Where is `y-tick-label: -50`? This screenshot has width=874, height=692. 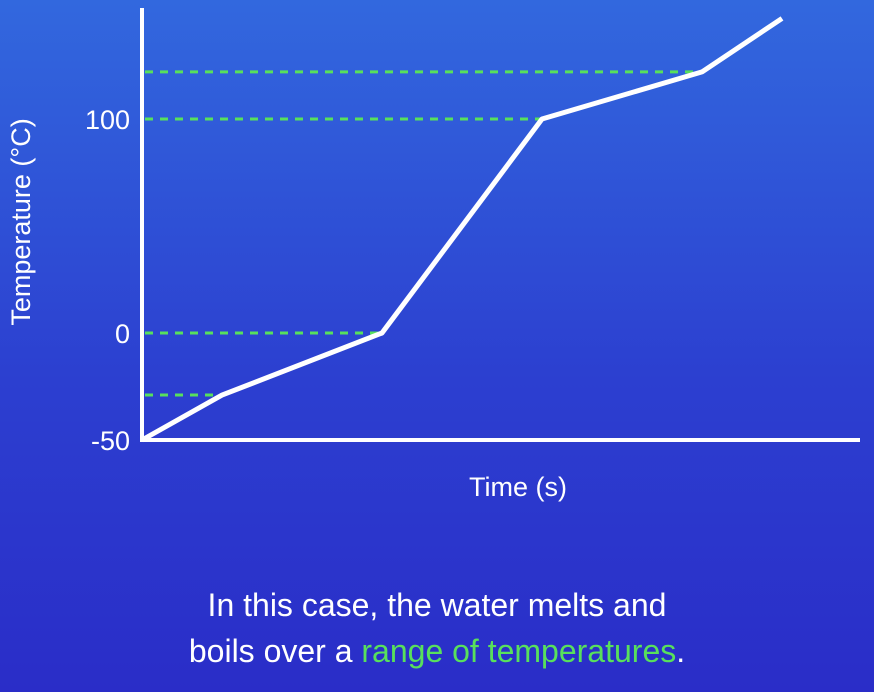
y-tick-label: -50 is located at coordinates (110, 441).